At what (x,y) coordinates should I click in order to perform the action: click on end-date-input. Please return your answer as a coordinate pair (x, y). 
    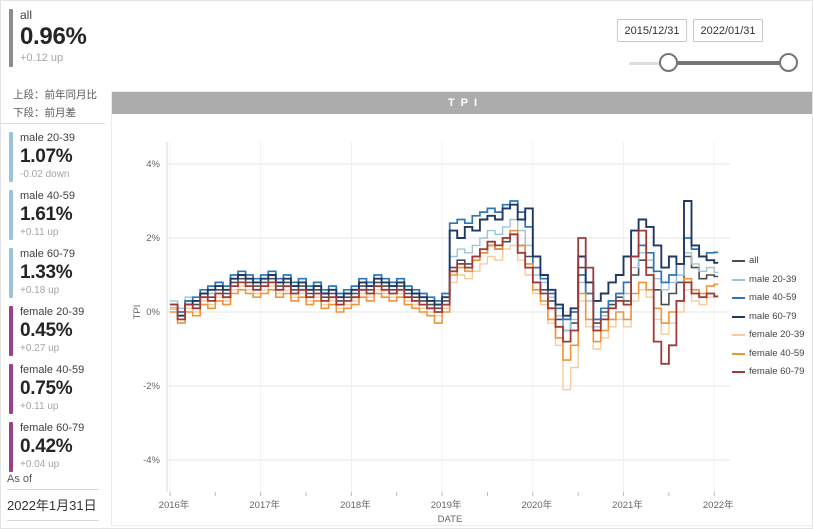
    Looking at the image, I should click on (728, 30).